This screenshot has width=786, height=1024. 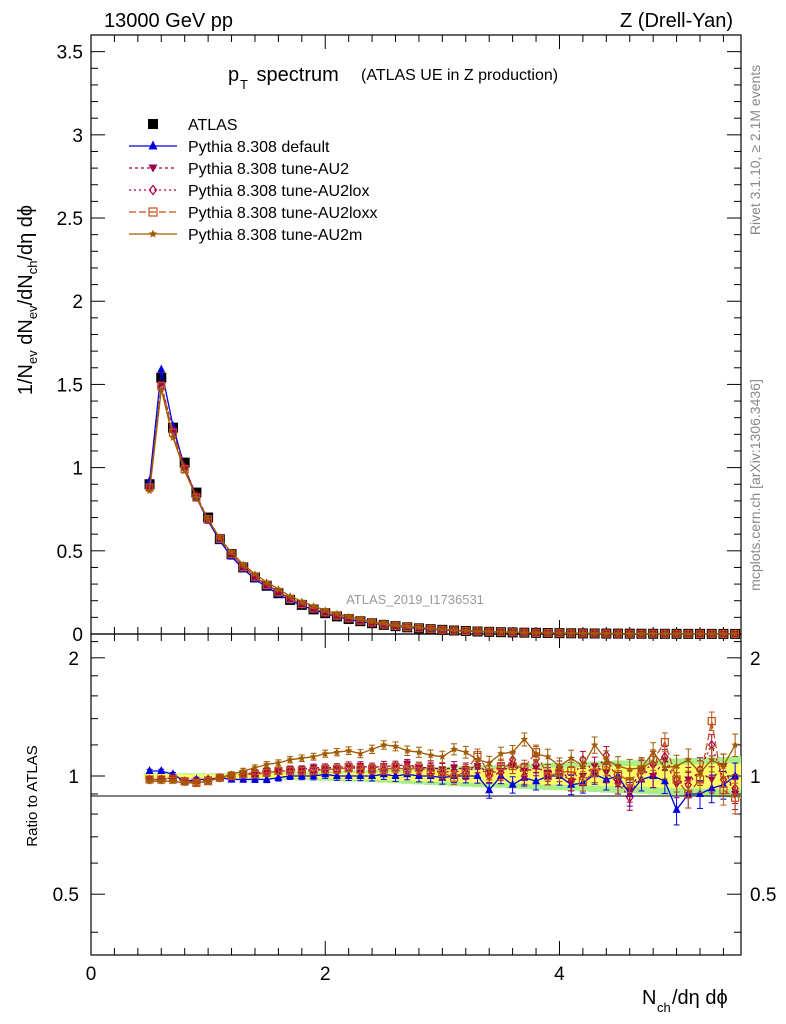 I want to click on legend-label-AU2: Pythia 8.308 tune-AU2, so click(x=268, y=169).